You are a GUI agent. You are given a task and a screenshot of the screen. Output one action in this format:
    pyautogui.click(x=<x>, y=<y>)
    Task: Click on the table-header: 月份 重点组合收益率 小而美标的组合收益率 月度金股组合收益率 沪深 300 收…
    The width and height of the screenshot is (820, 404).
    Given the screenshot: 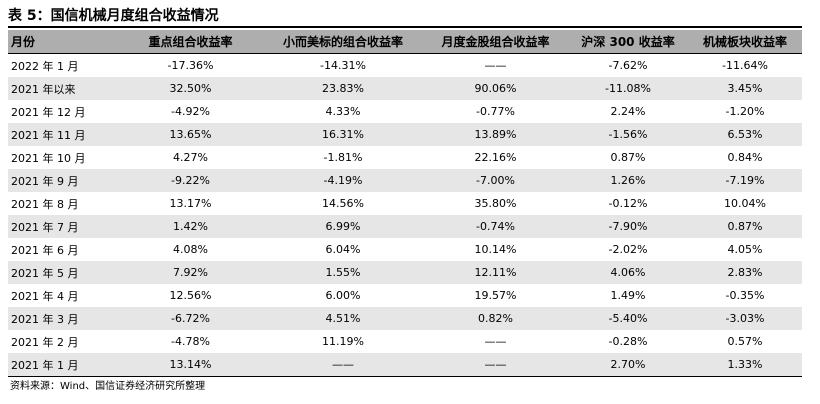 What is the action you would take?
    pyautogui.click(x=405, y=42)
    